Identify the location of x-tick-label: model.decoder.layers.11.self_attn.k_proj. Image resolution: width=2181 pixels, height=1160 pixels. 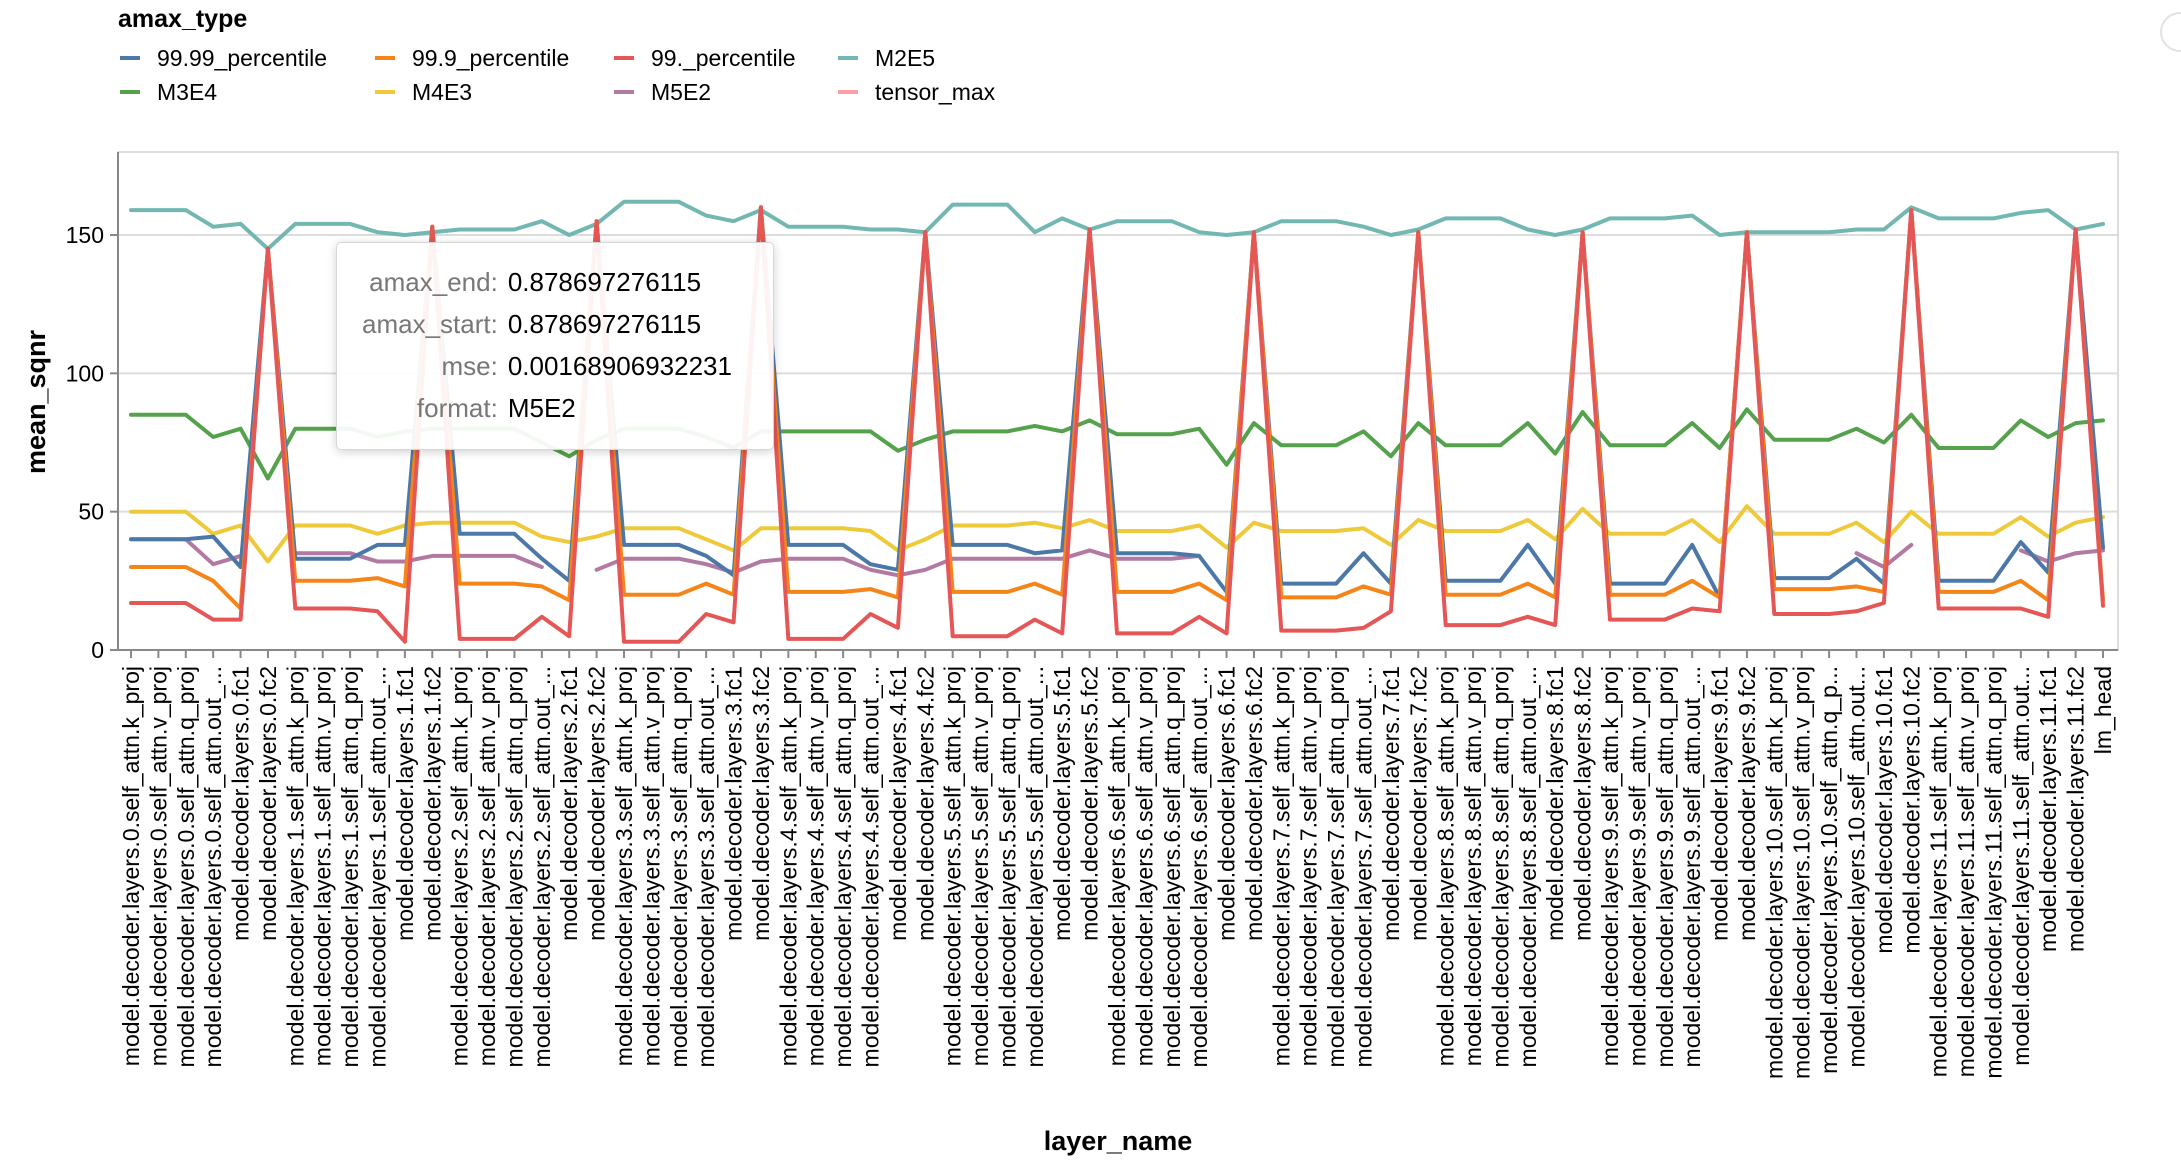
(1939, 871).